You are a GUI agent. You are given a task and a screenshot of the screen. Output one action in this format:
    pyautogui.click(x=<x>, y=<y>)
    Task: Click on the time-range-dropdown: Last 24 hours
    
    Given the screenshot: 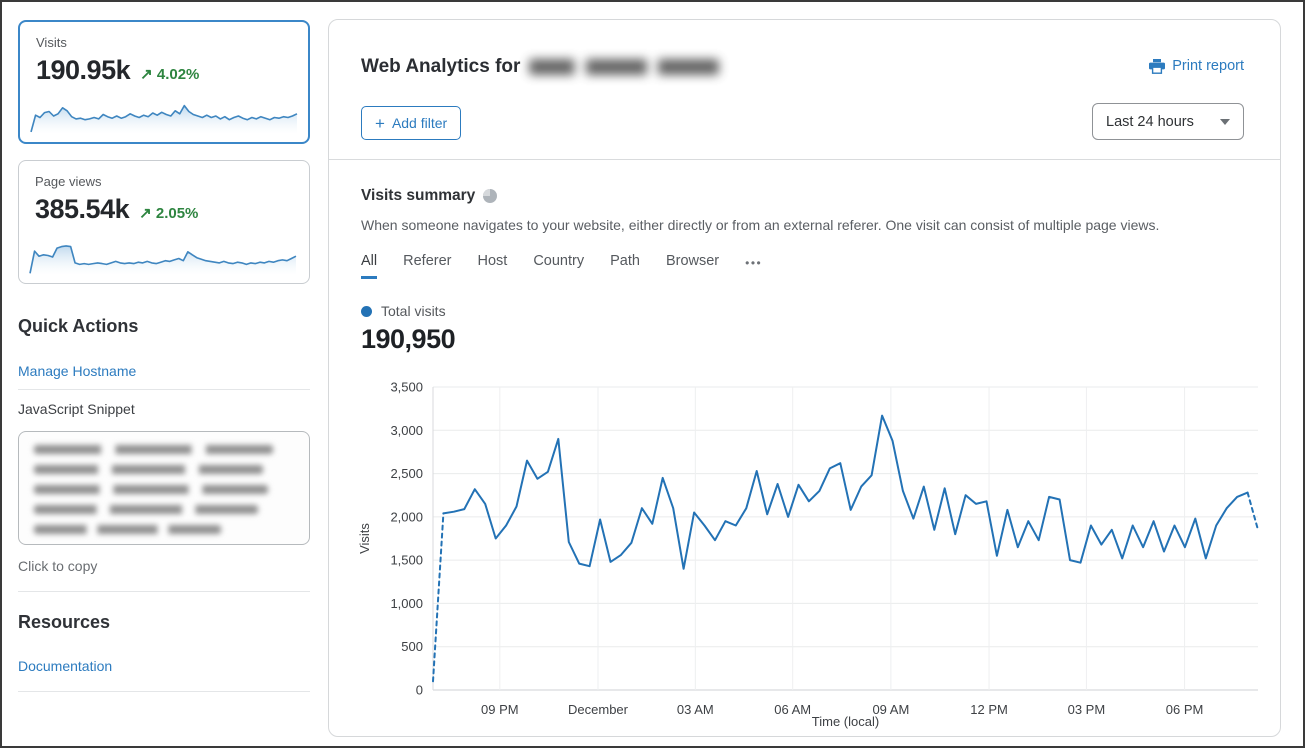 What is the action you would take?
    pyautogui.click(x=1168, y=121)
    